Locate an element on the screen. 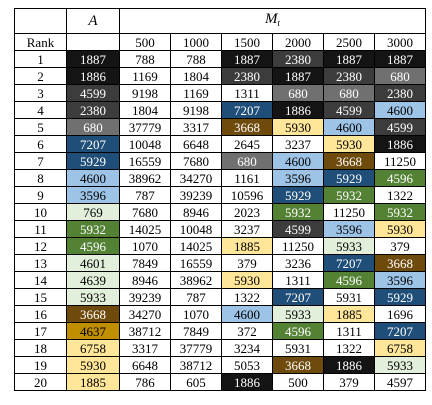  value-cell: 4597 is located at coordinates (400, 382).